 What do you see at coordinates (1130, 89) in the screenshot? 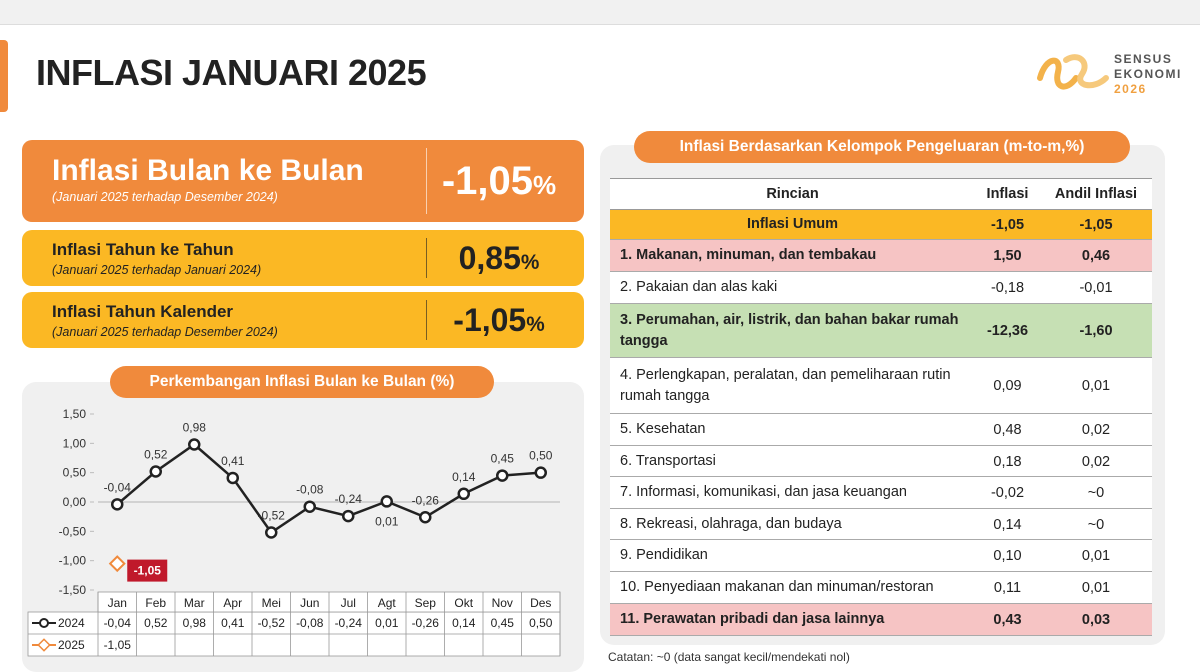
I see `logo-text: 2026` at bounding box center [1130, 89].